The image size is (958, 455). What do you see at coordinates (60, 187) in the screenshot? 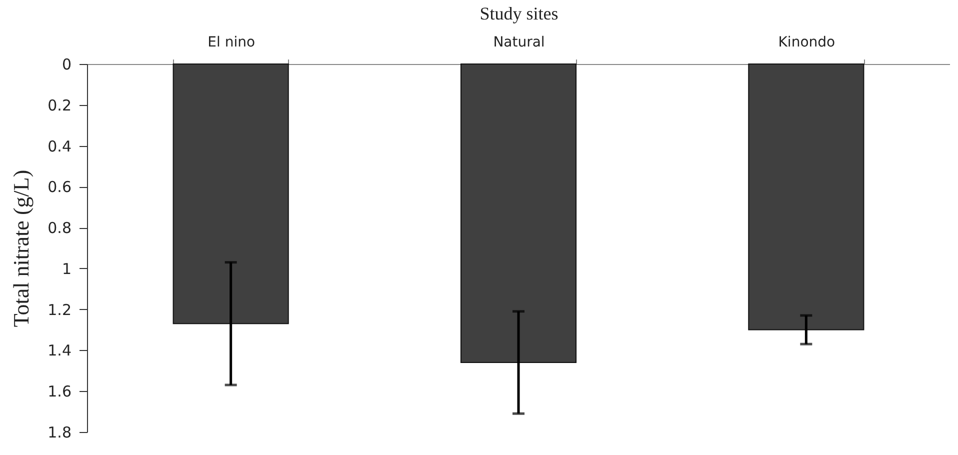
I see `y-tick-label: 0.6` at bounding box center [60, 187].